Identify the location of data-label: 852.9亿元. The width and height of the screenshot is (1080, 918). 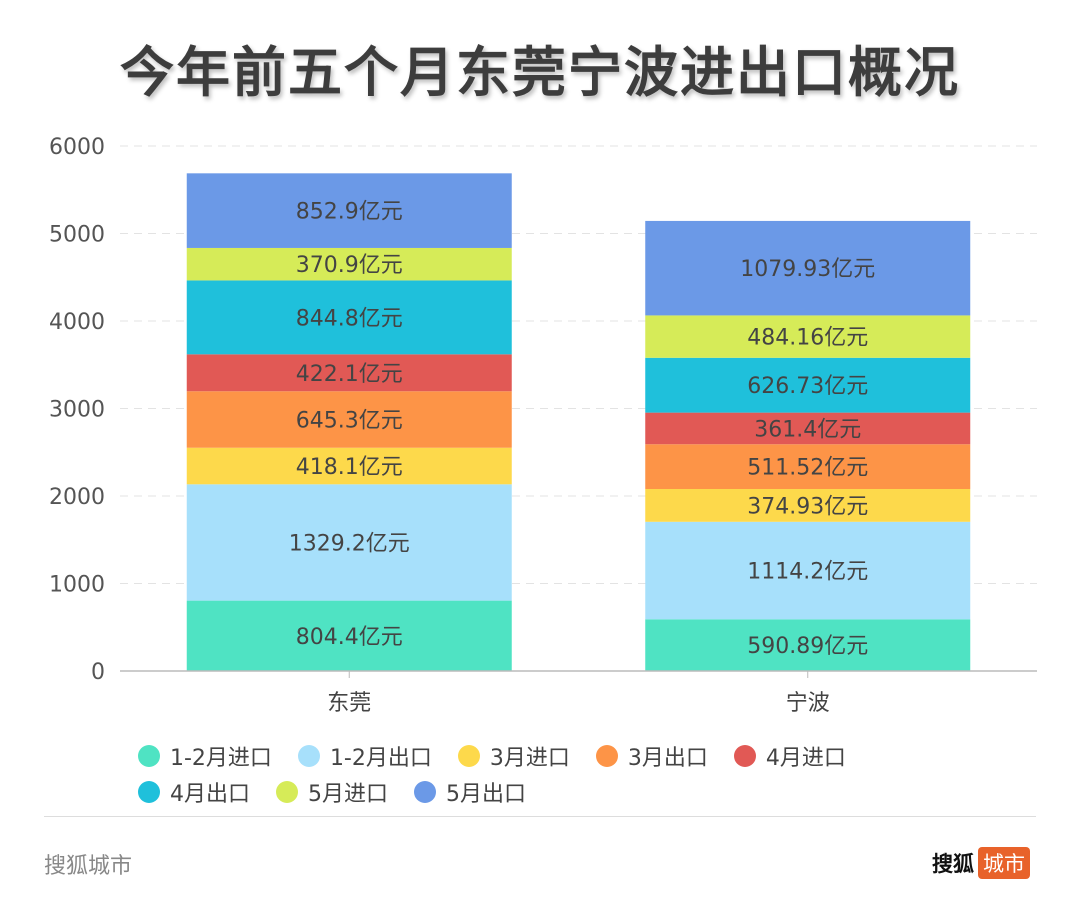
(349, 212).